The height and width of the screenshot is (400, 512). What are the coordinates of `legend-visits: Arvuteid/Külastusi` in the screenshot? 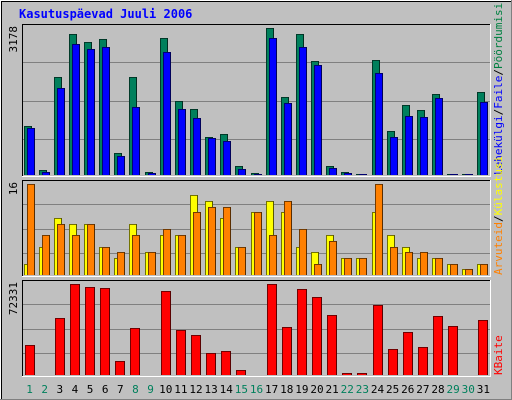 It's located at (498, 215).